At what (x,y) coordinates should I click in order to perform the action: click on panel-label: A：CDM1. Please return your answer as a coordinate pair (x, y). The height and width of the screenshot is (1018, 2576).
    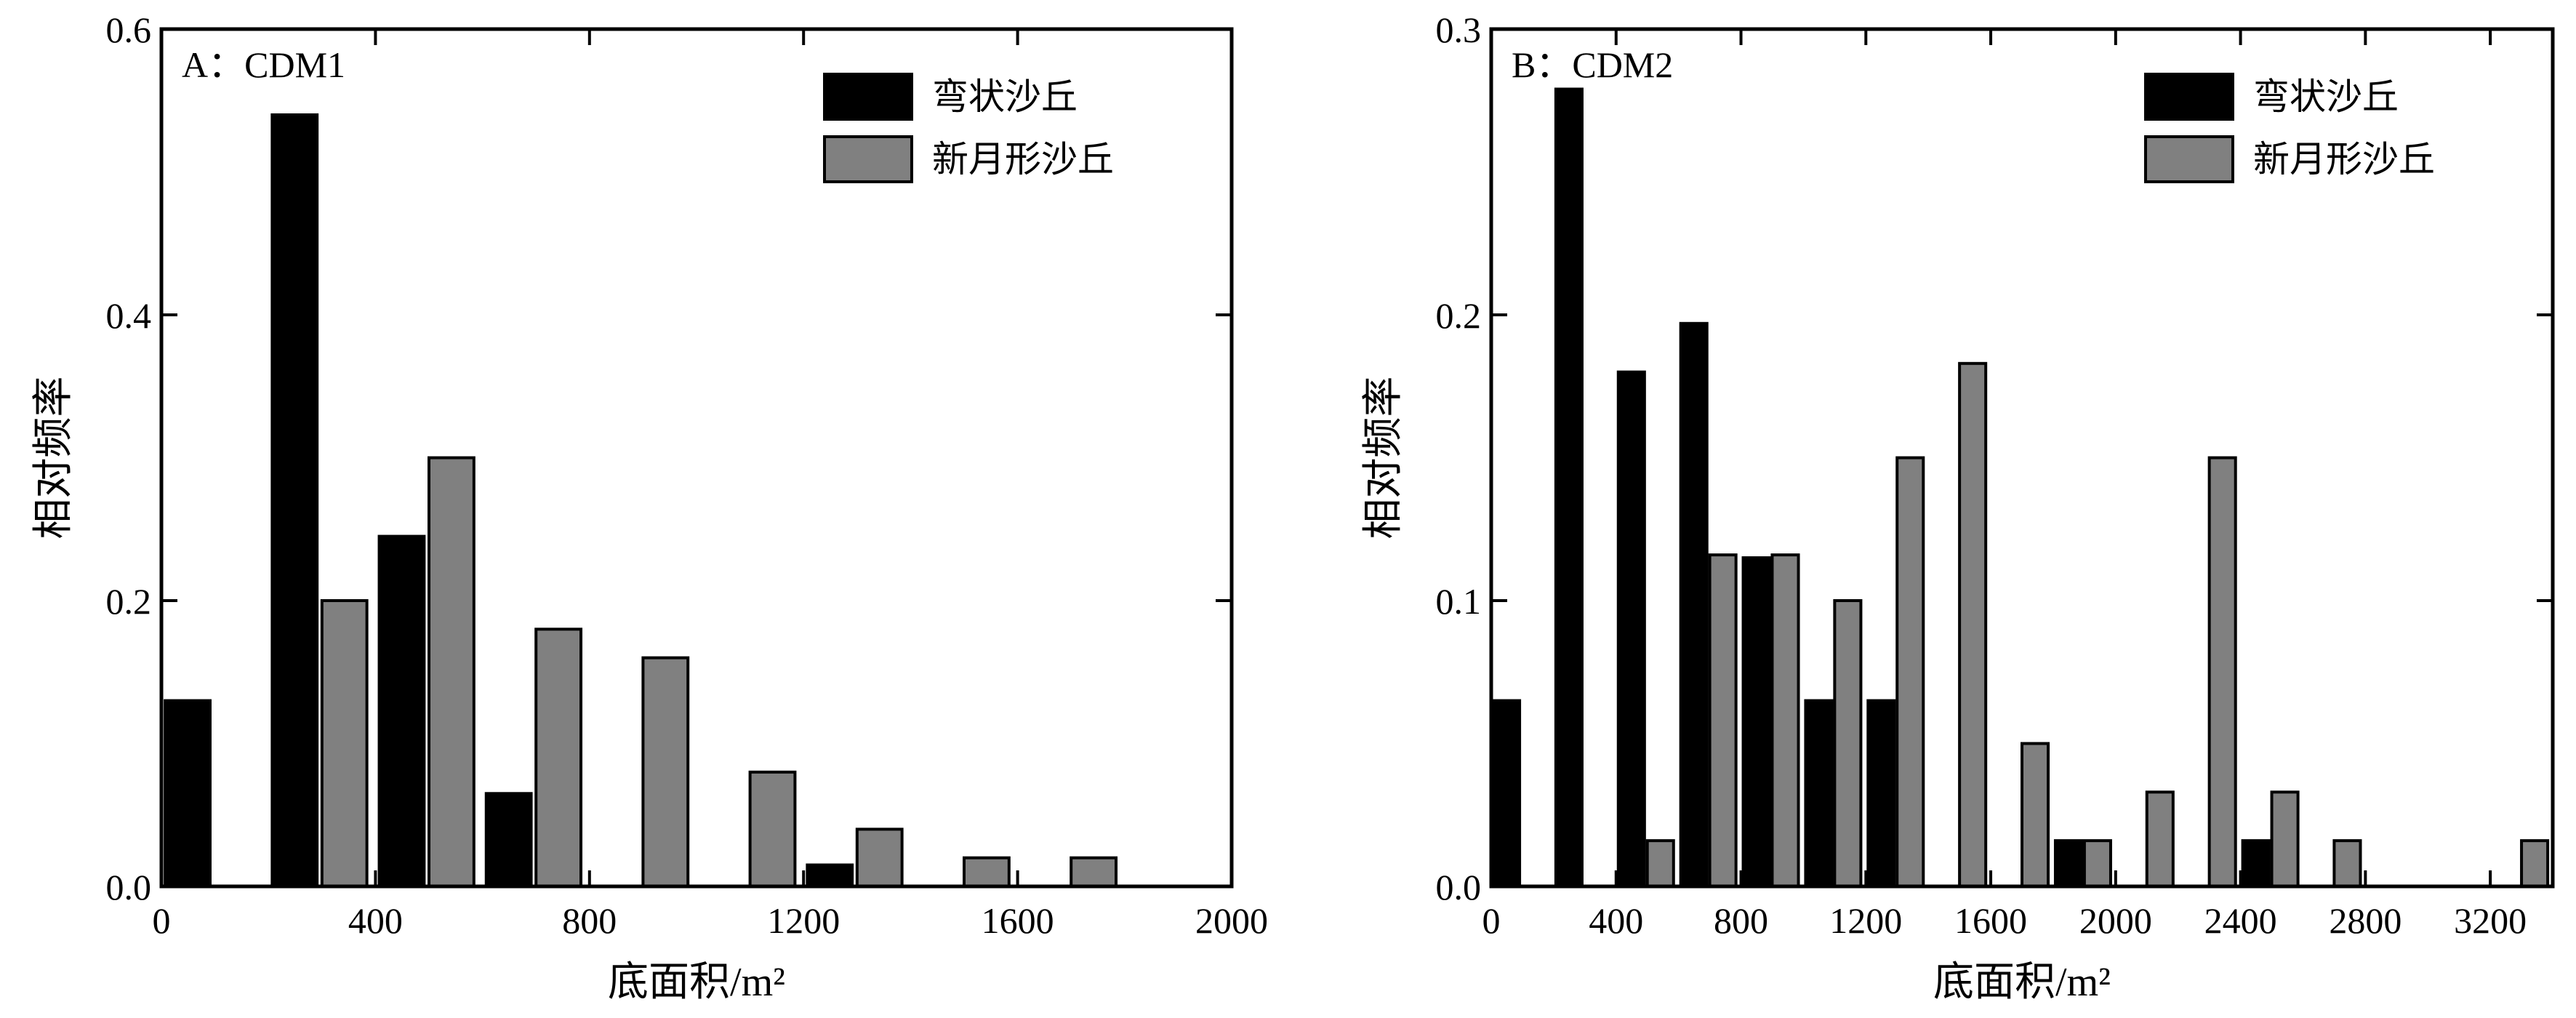
    Looking at the image, I should click on (263, 64).